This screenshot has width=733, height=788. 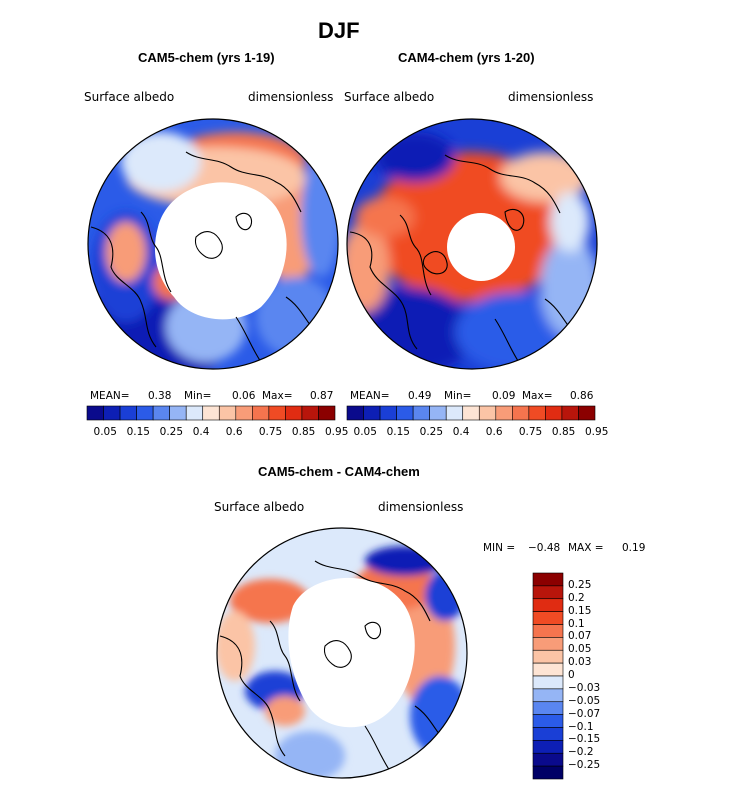 I want to click on colorbar-tick-label: 0.95, so click(x=337, y=432).